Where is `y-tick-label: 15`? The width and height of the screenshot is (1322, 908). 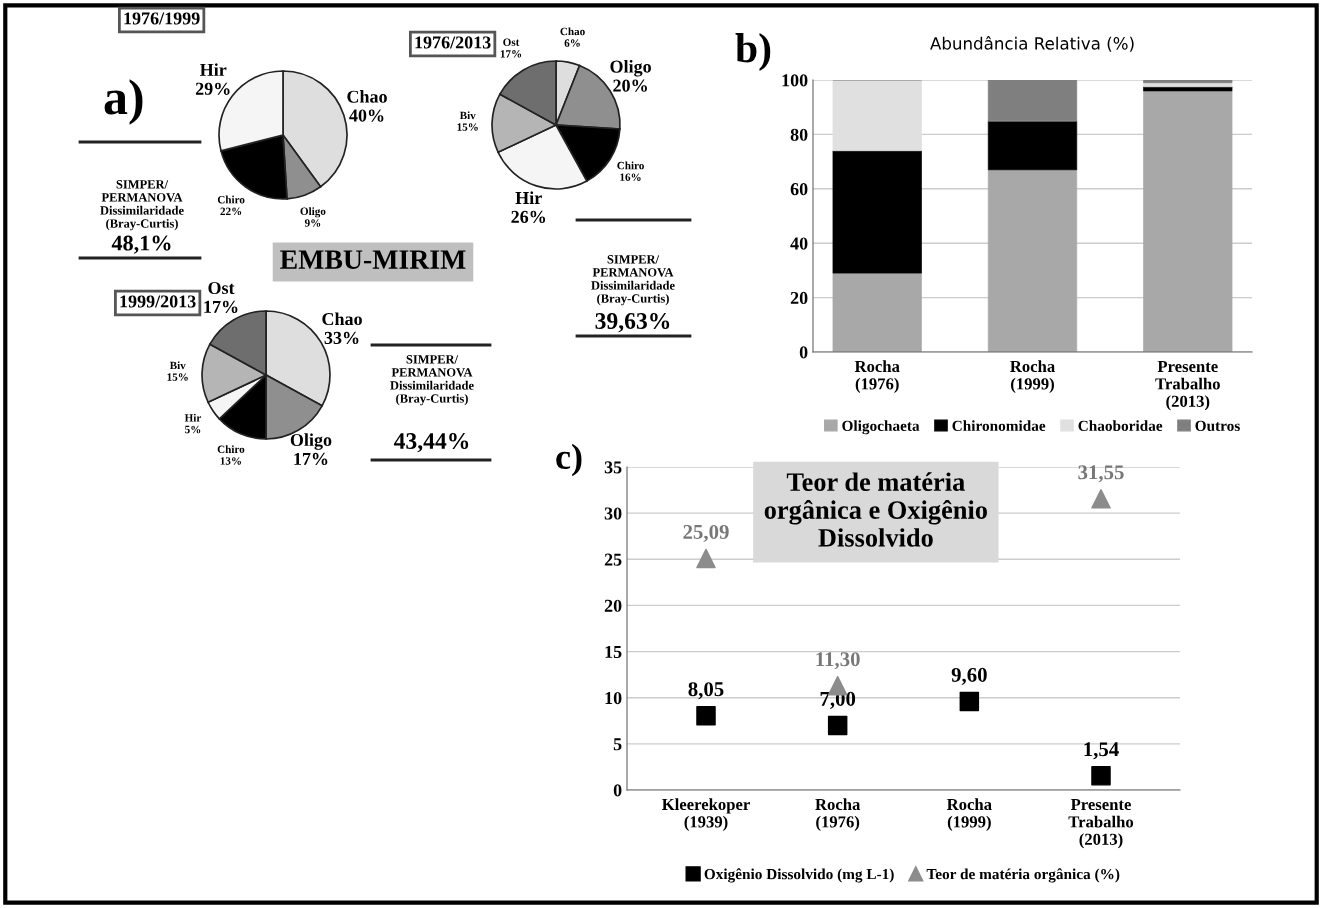
y-tick-label: 15 is located at coordinates (613, 652).